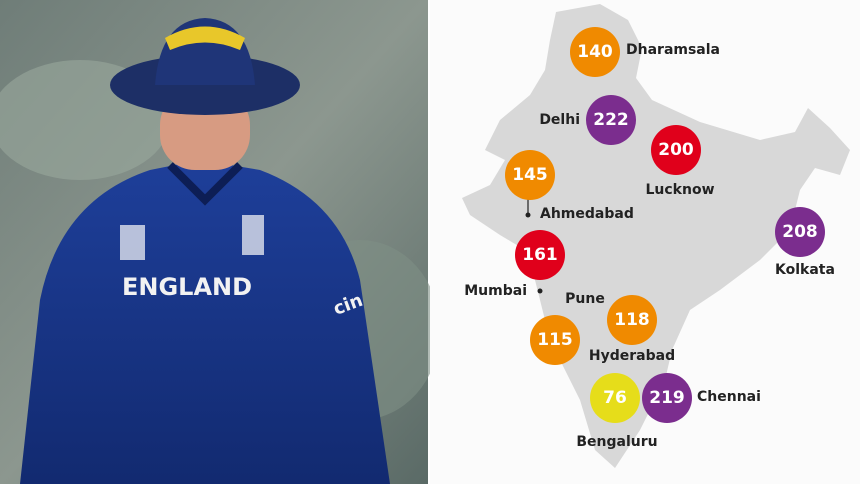 Image resolution: width=860 pixels, height=484 pixels. I want to click on venue-score: 145, so click(530, 175).